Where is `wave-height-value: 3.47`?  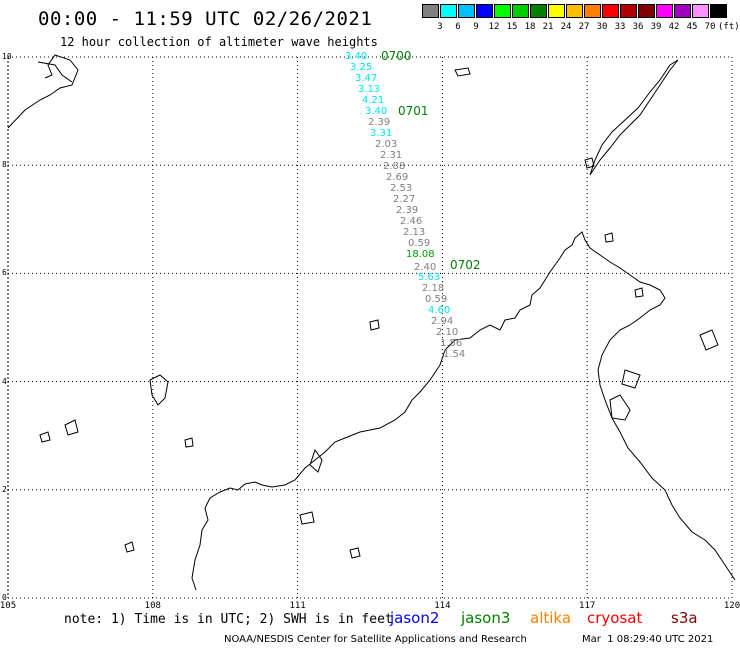
wave-height-value: 3.47 is located at coordinates (366, 78).